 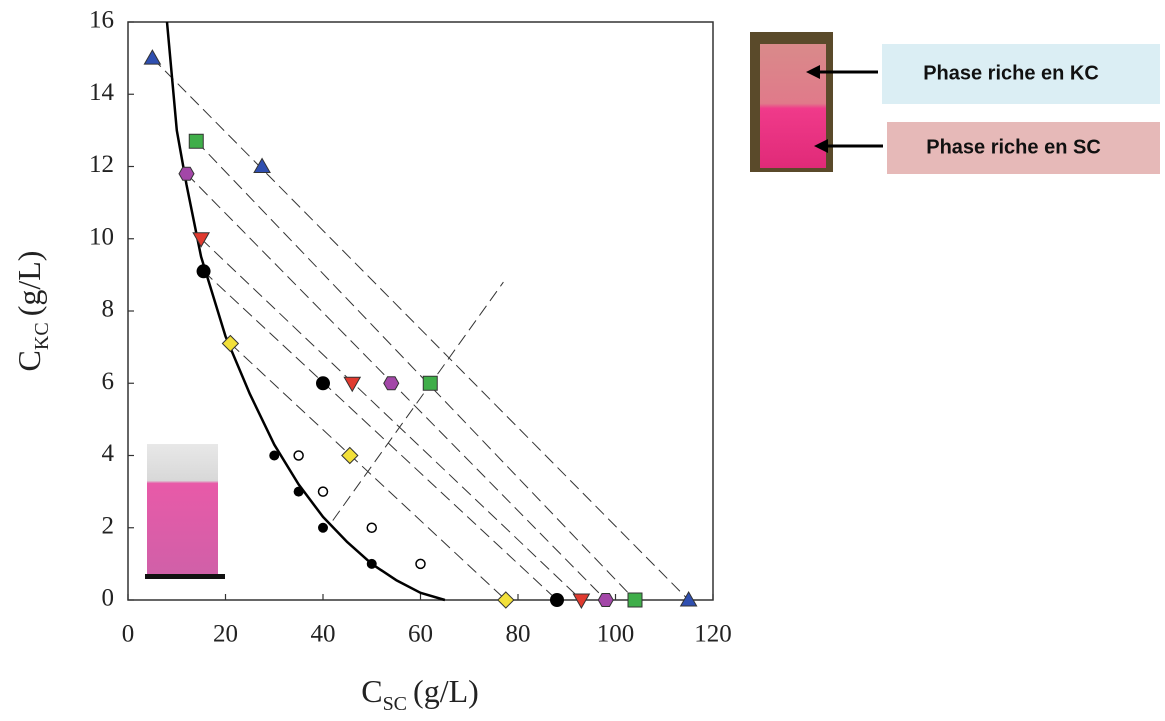 What do you see at coordinates (101, 20) in the screenshot?
I see `y-tick-label: 16` at bounding box center [101, 20].